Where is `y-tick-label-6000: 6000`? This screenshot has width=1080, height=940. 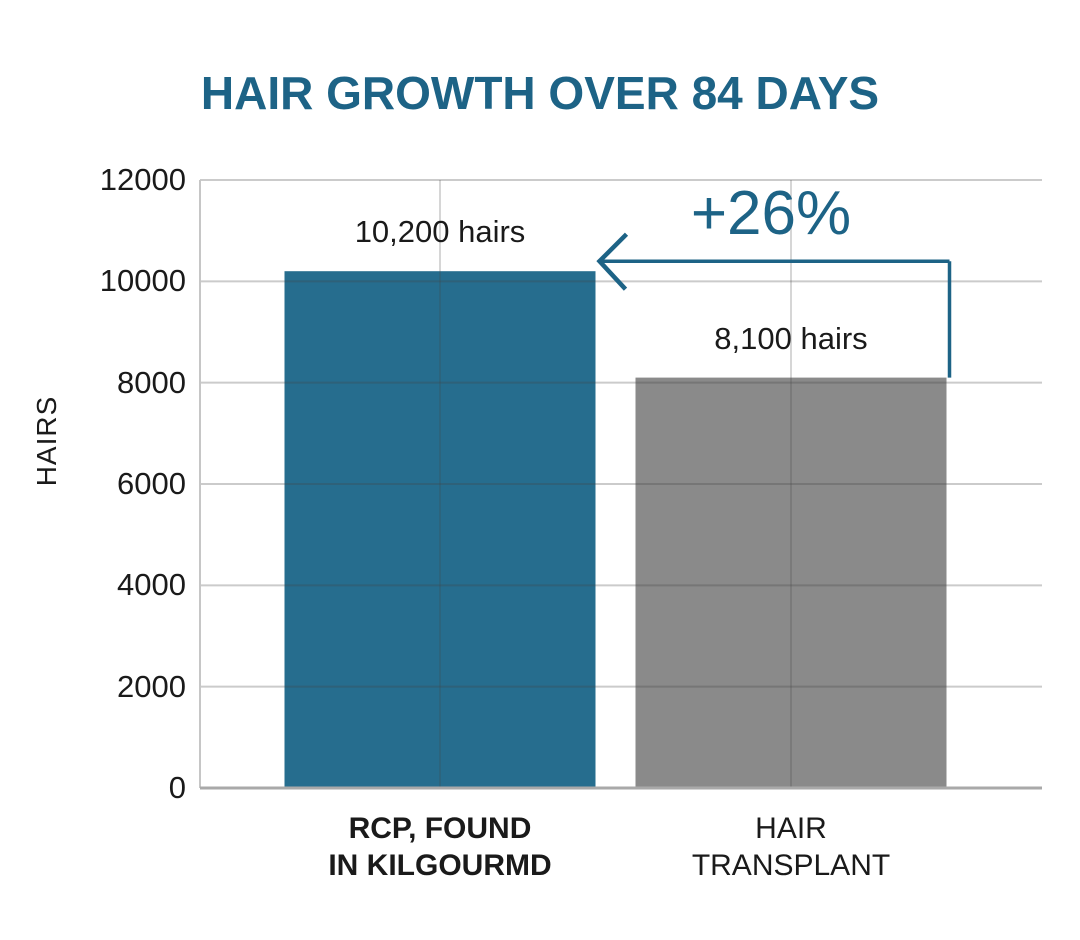
y-tick-label-6000: 6000 is located at coordinates (151, 483).